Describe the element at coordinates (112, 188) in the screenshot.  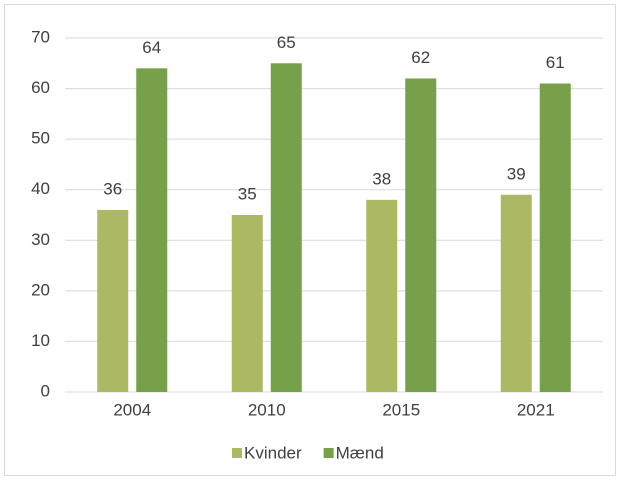
I see `data-label: 36` at that location.